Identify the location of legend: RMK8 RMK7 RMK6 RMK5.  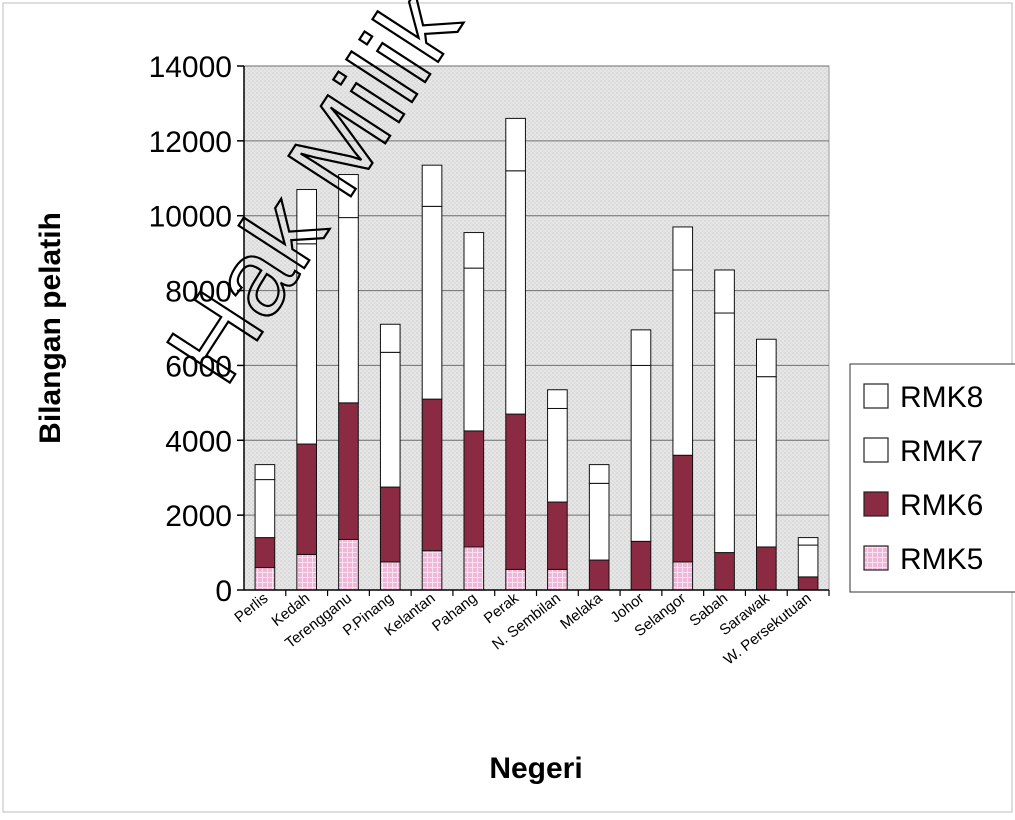
(932, 478).